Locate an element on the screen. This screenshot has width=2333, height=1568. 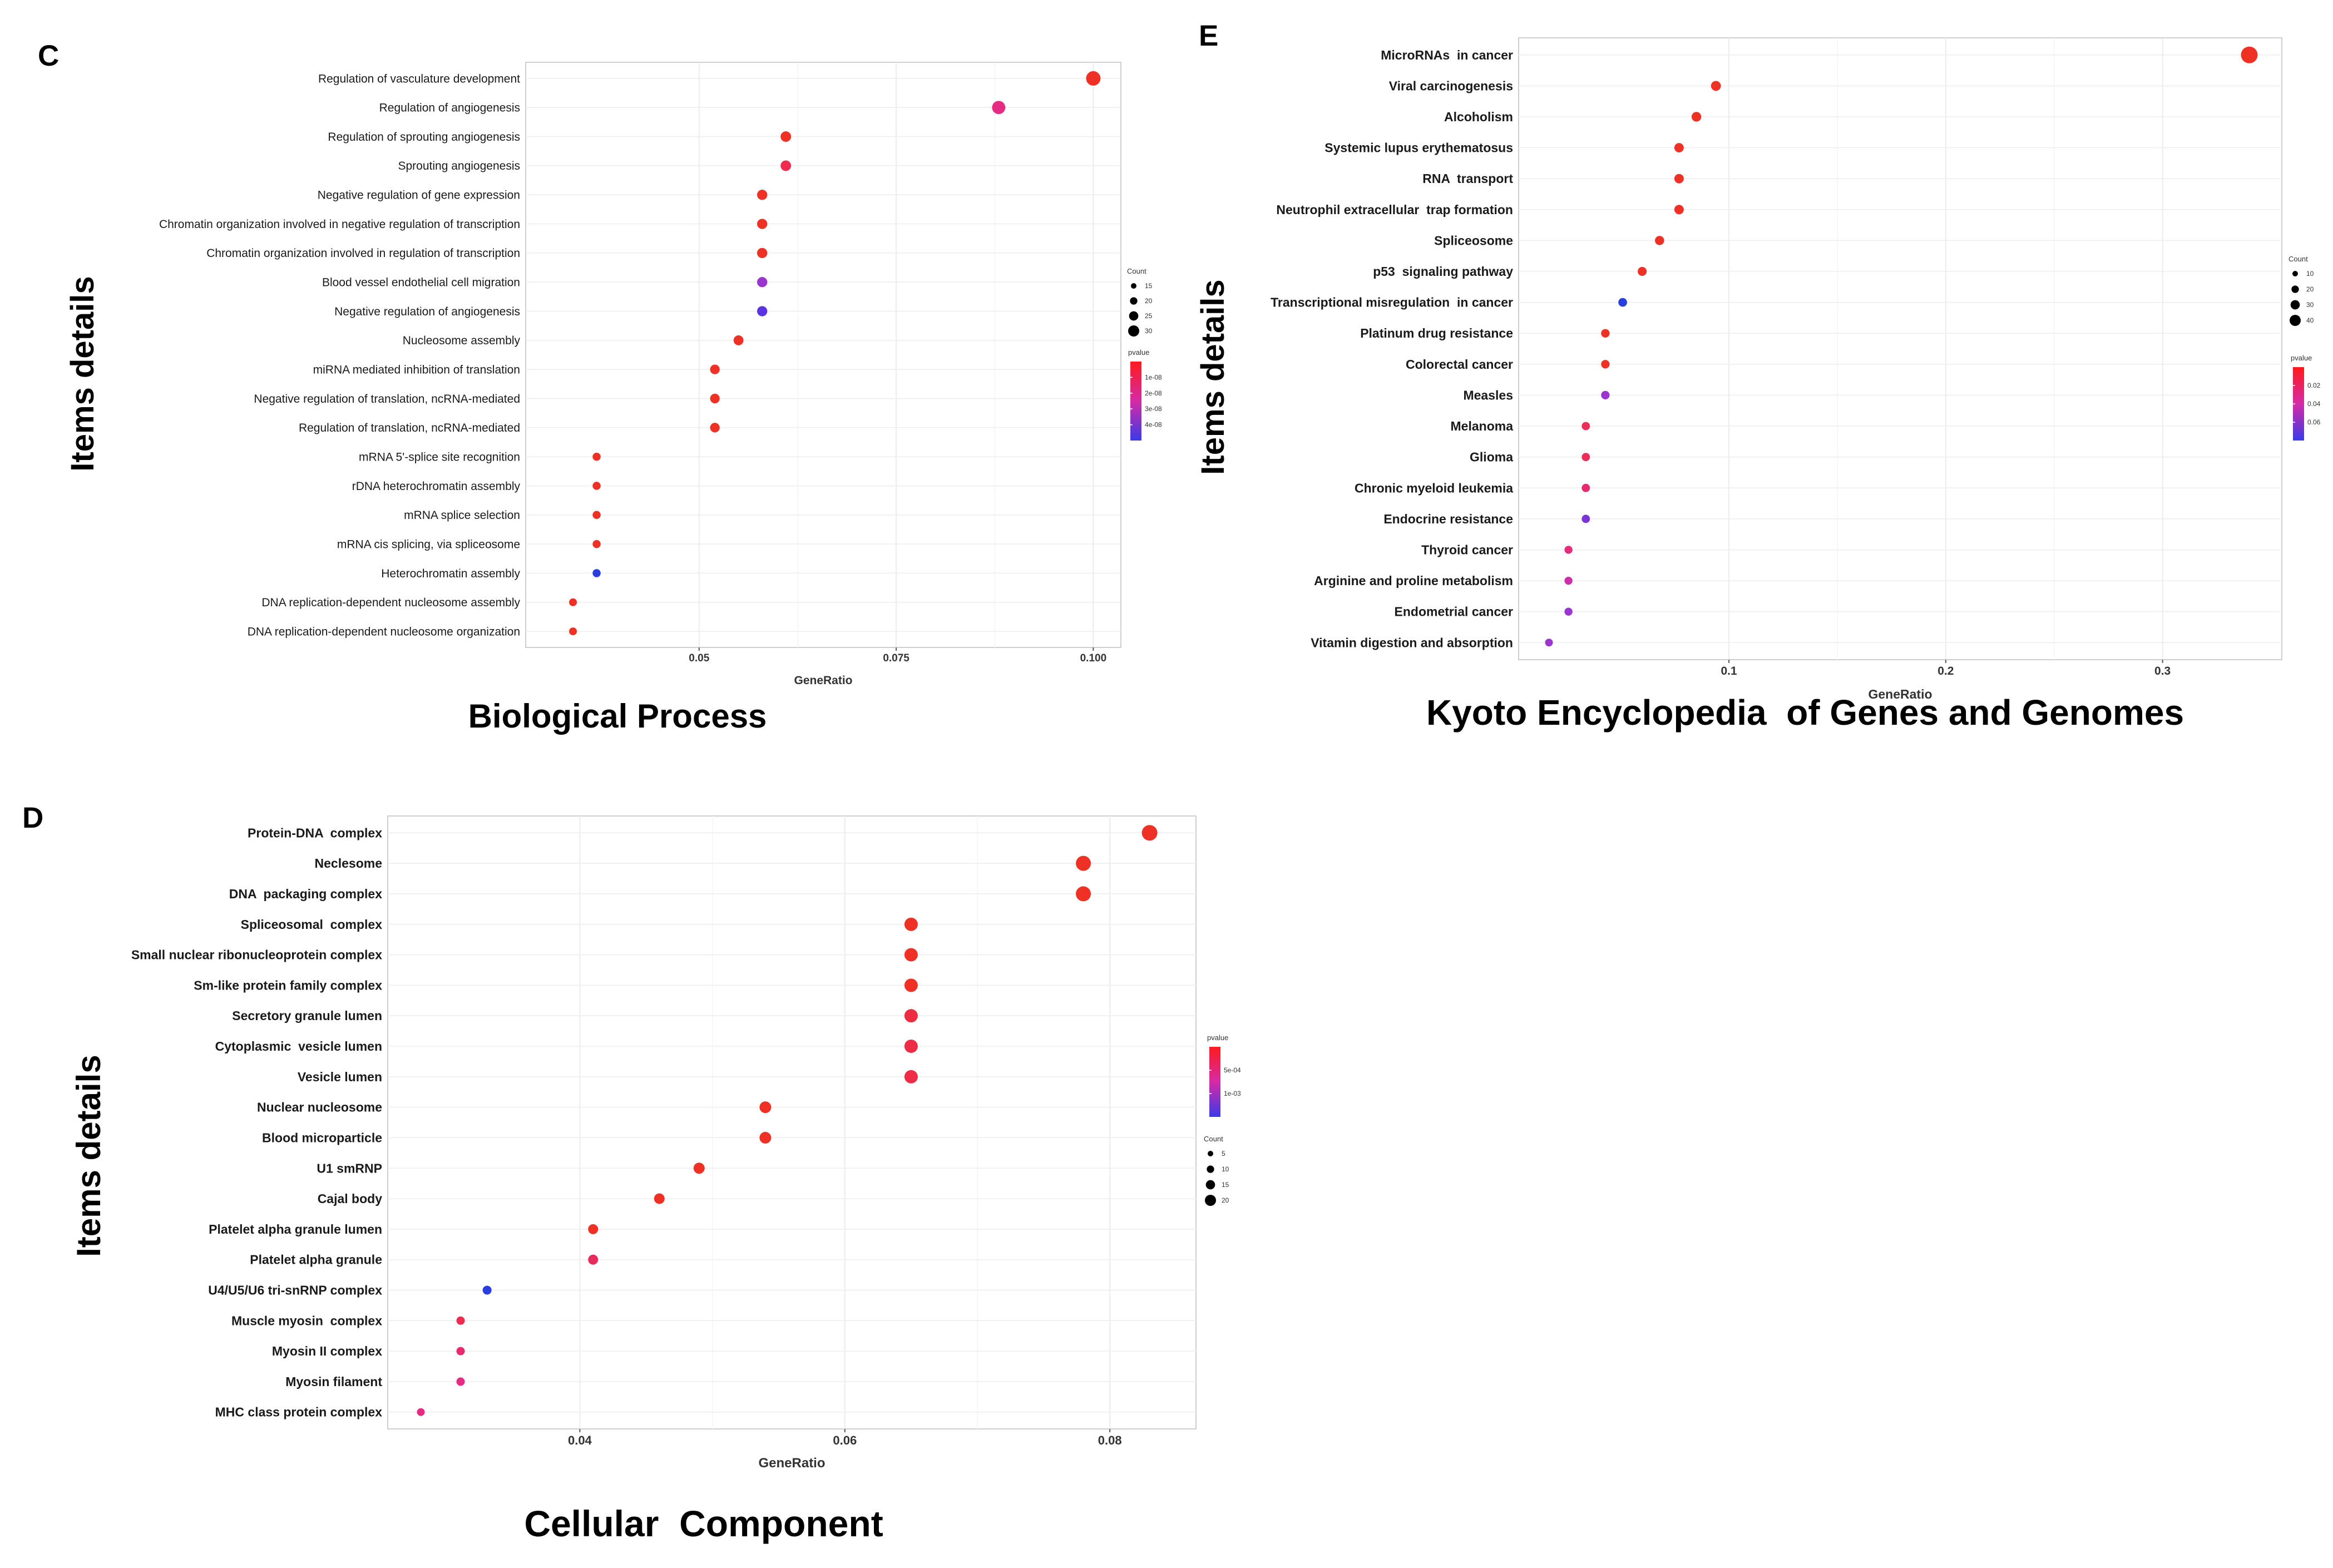
category-label: Melanoma is located at coordinates (1482, 426).